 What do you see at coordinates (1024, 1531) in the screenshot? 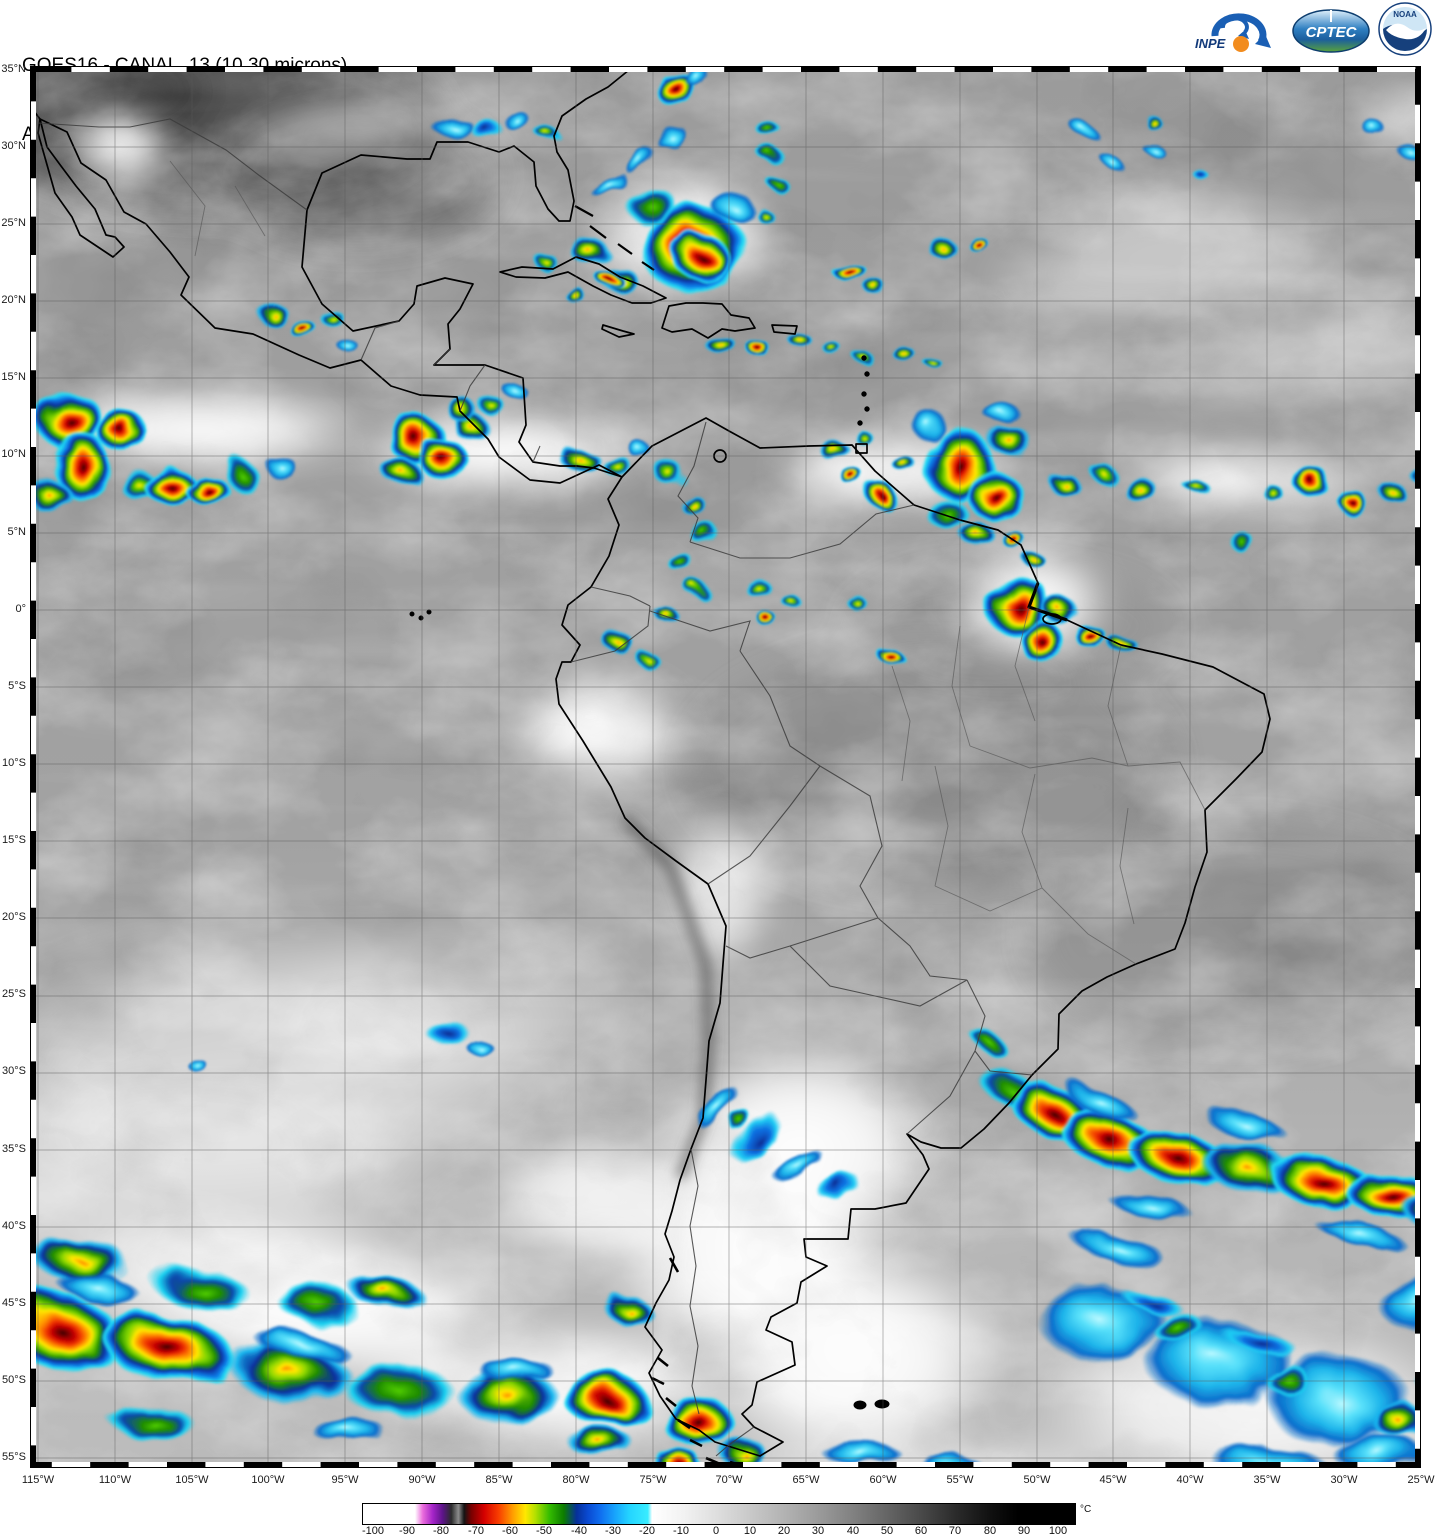
I see `colorbar-tick: 90` at bounding box center [1024, 1531].